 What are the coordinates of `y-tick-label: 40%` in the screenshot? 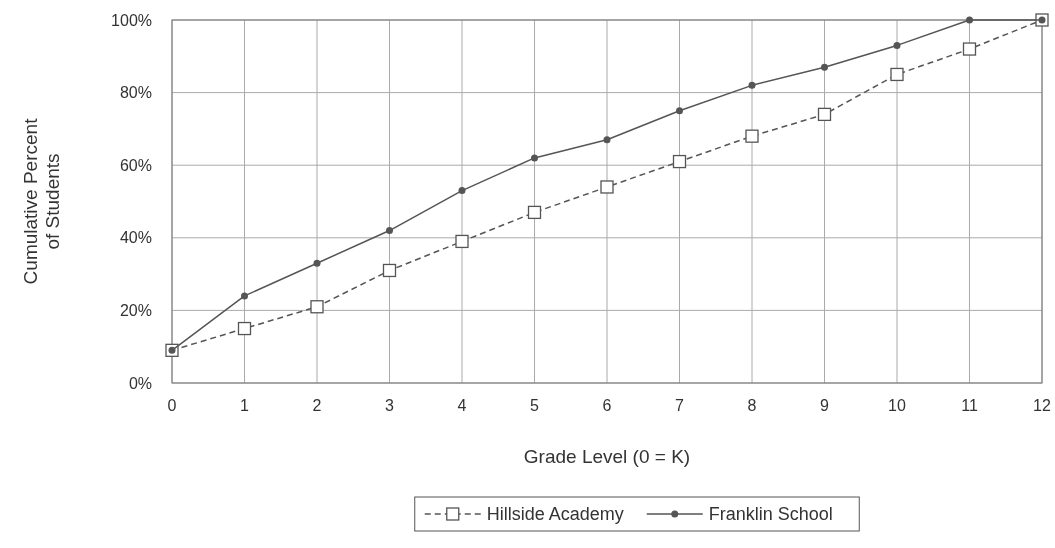 It's located at (135, 238).